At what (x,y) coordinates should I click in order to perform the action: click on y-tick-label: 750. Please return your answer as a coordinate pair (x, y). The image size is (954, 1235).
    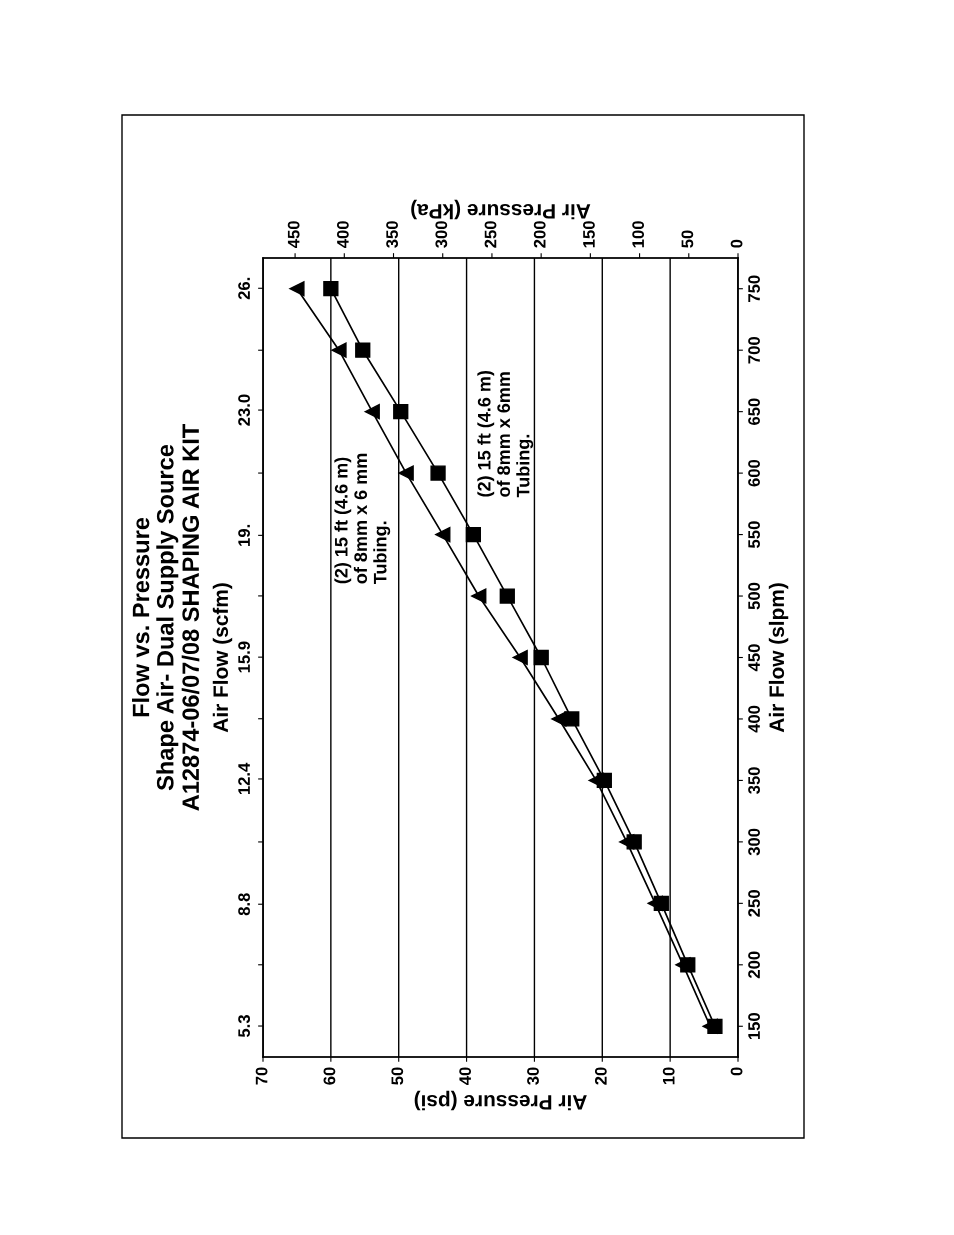
    Looking at the image, I should click on (754, 288).